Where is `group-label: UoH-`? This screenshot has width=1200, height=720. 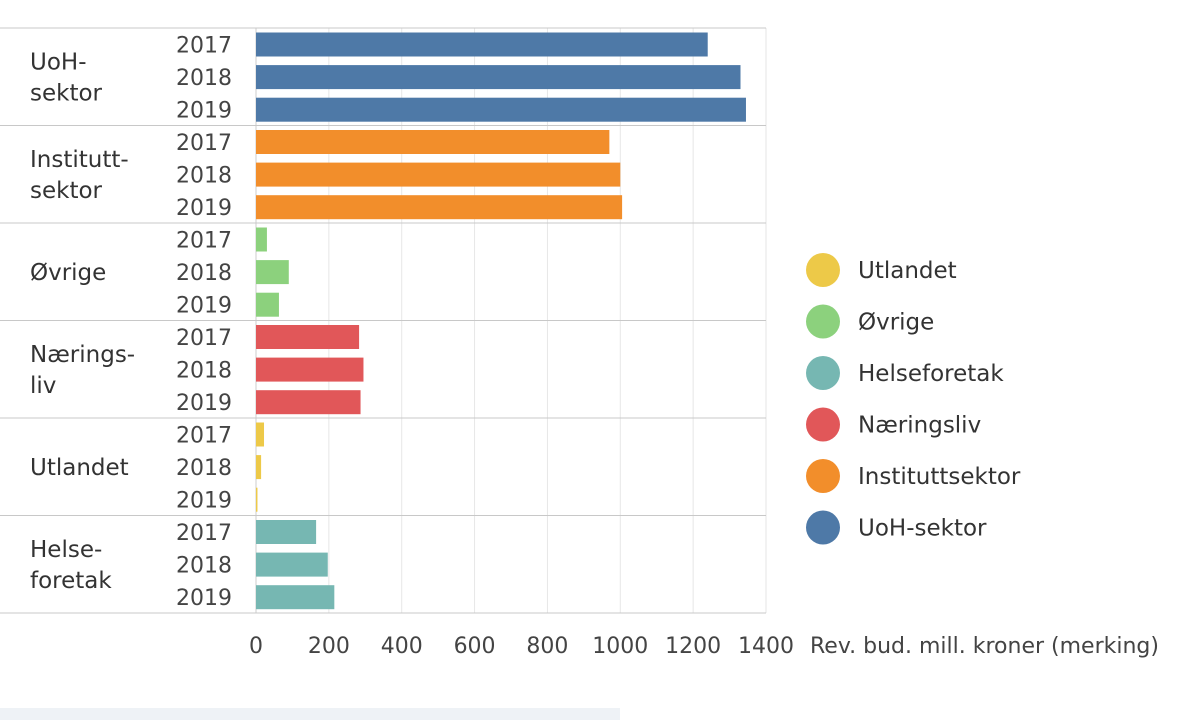
group-label: UoH- is located at coordinates (58, 62).